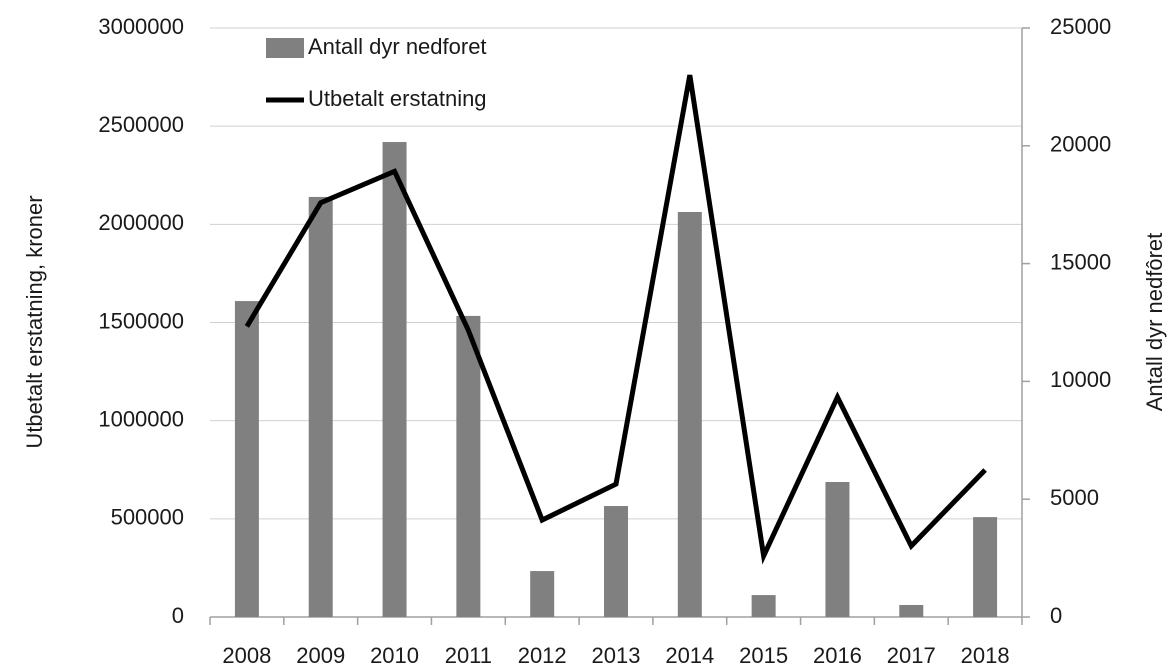  What do you see at coordinates (141, 418) in the screenshot?
I see `y-tick-label: 1000000` at bounding box center [141, 418].